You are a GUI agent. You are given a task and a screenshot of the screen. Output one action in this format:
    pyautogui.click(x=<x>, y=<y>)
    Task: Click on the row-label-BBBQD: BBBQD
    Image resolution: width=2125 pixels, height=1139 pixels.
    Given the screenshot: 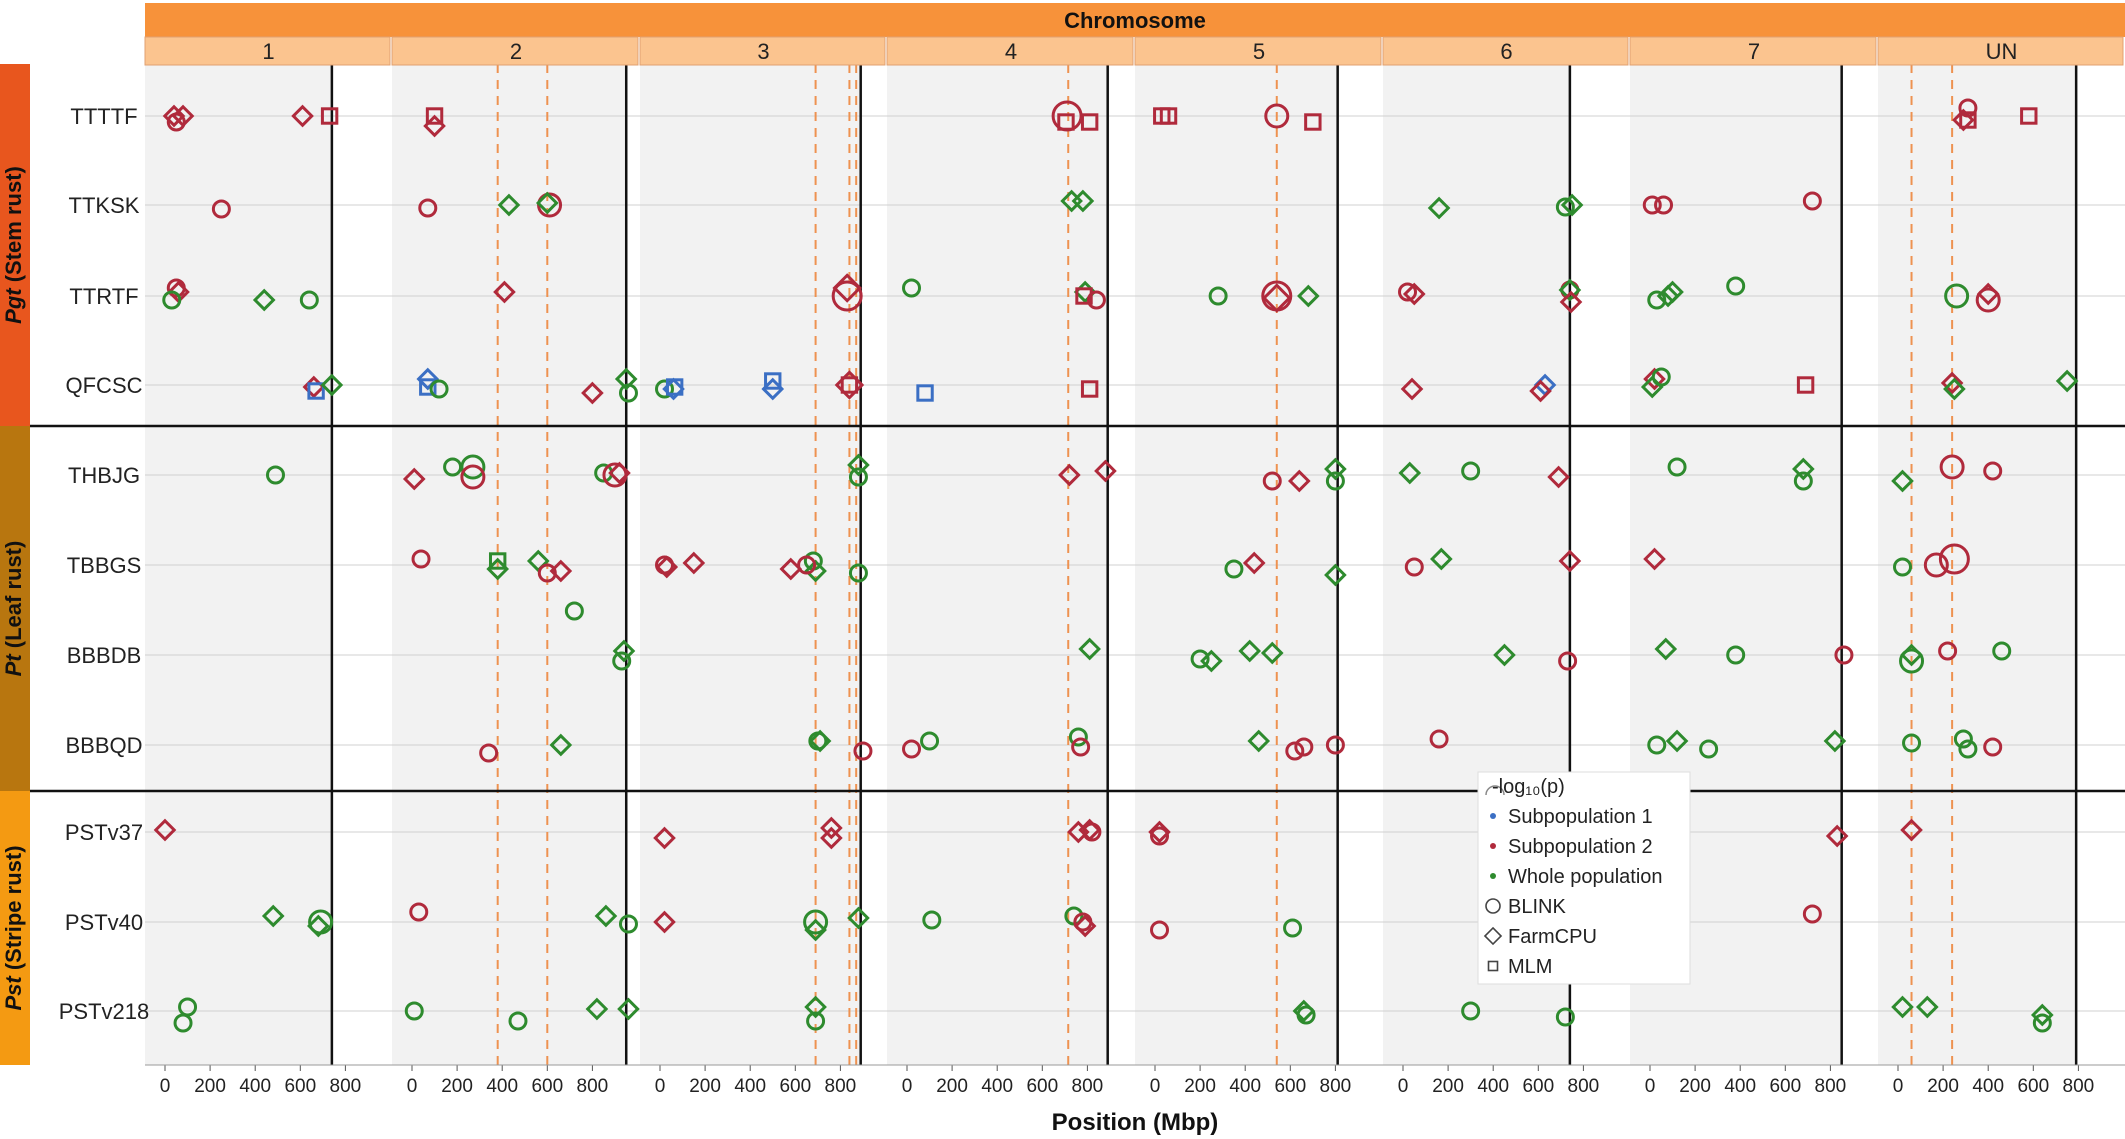 What is the action you would take?
    pyautogui.click(x=103, y=745)
    